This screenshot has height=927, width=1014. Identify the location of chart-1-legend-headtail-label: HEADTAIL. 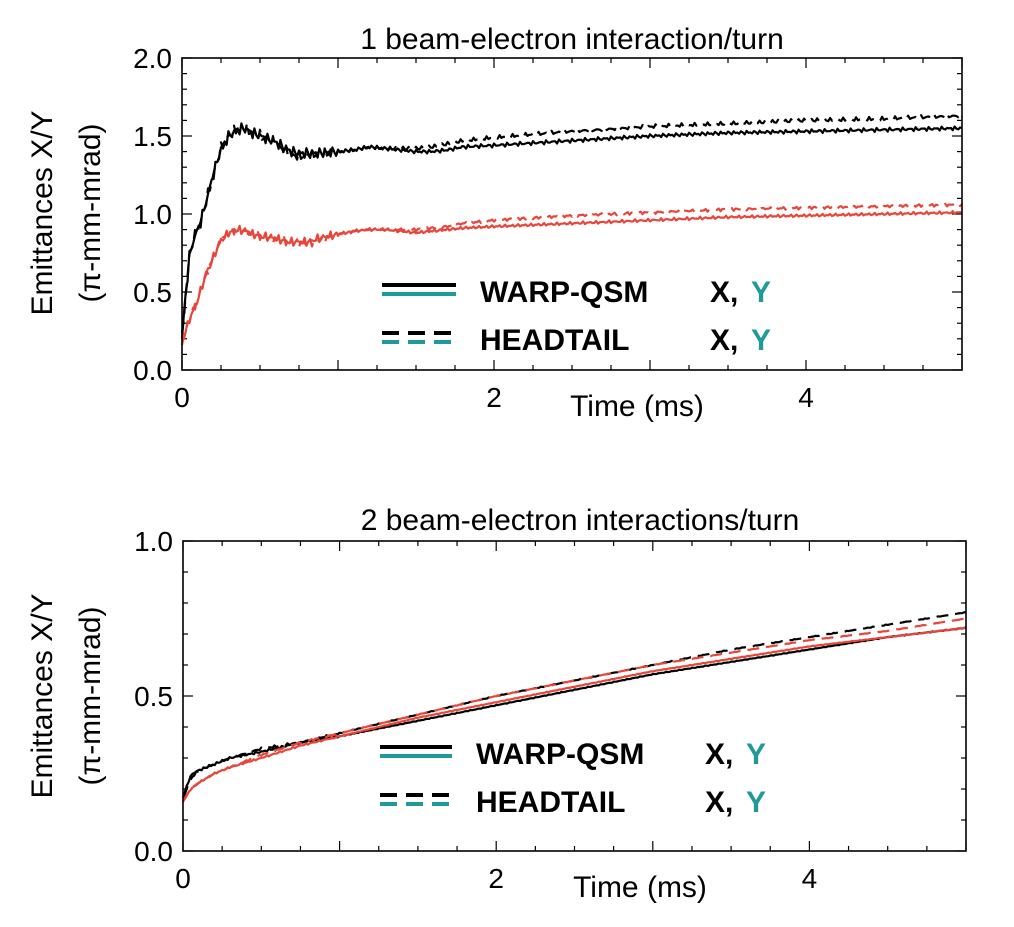
(554, 340).